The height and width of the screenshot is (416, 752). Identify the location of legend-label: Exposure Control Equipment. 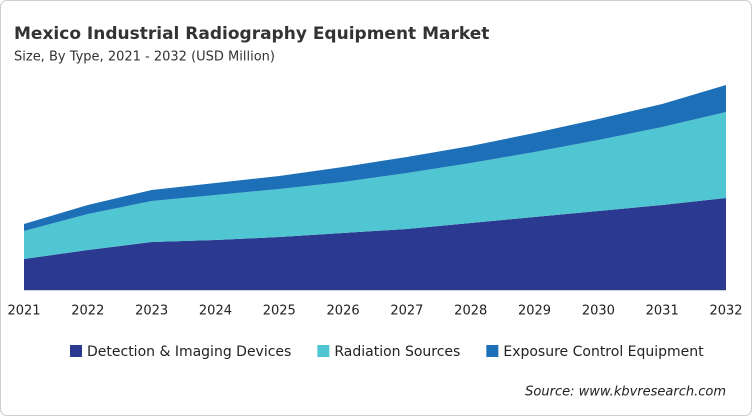
(603, 352).